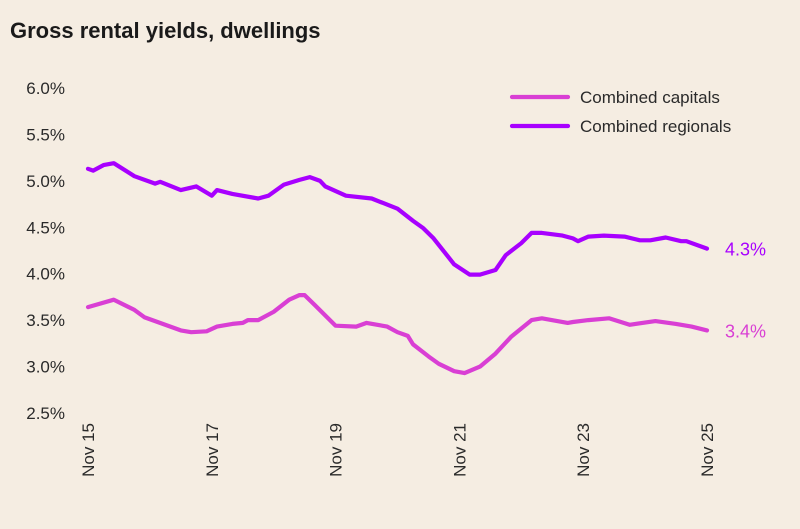  What do you see at coordinates (336, 450) in the screenshot?
I see `x-tick-label: Nov 19` at bounding box center [336, 450].